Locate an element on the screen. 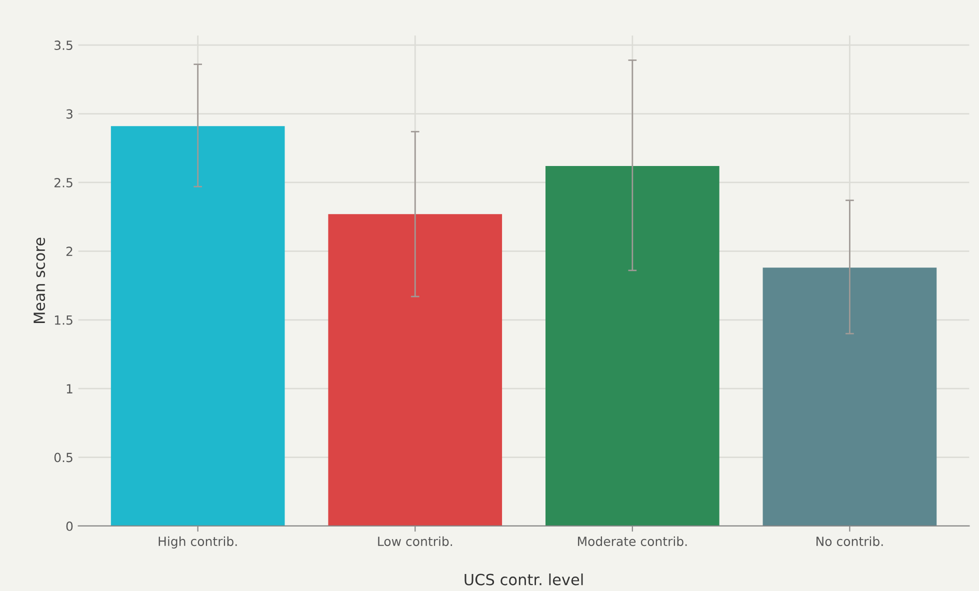 The width and height of the screenshot is (979, 591). x-tick-label: Low contrib. is located at coordinates (415, 541).